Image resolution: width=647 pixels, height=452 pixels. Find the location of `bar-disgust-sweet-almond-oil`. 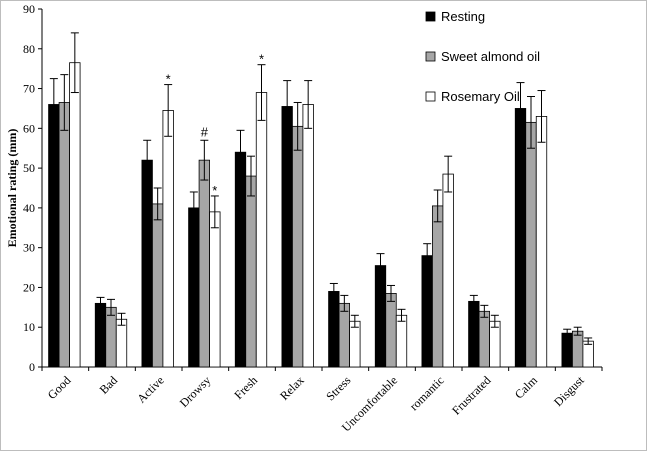

bar-disgust-sweet-almond-oil is located at coordinates (578, 349).